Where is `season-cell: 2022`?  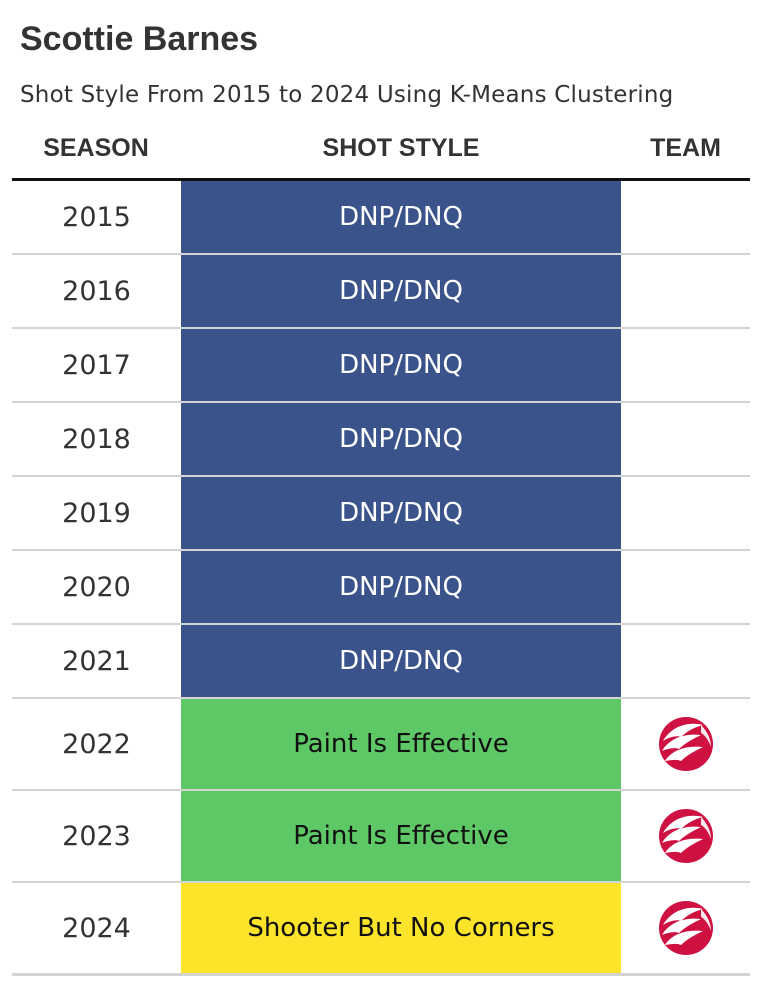
season-cell: 2022 is located at coordinates (96, 744).